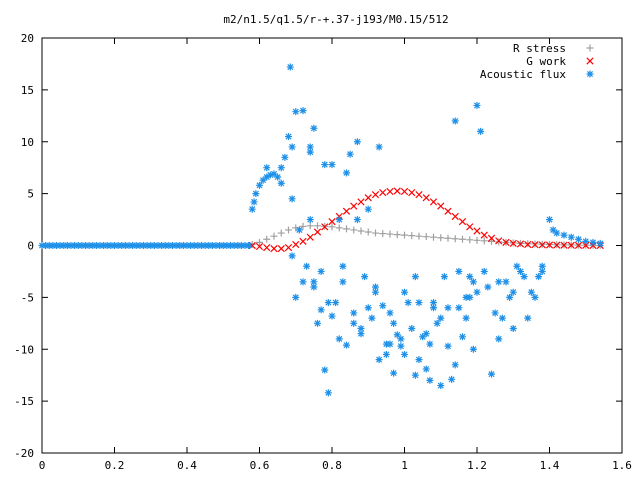  I want to click on y-tick-label: -20, so click(24, 453).